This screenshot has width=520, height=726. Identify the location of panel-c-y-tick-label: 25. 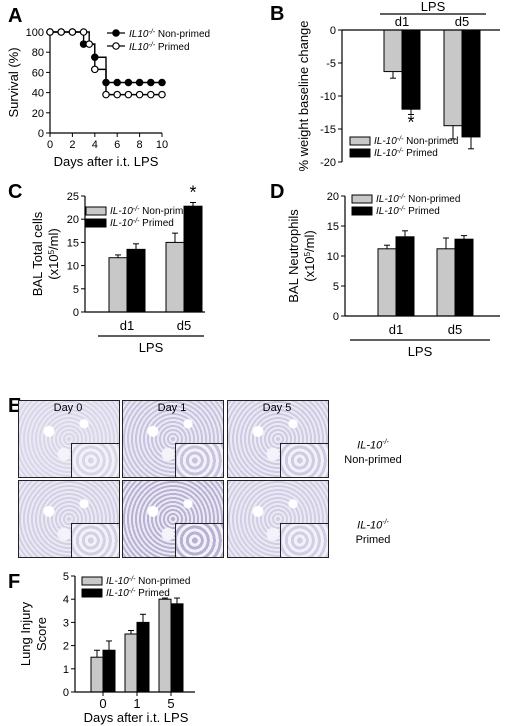
(73, 197).